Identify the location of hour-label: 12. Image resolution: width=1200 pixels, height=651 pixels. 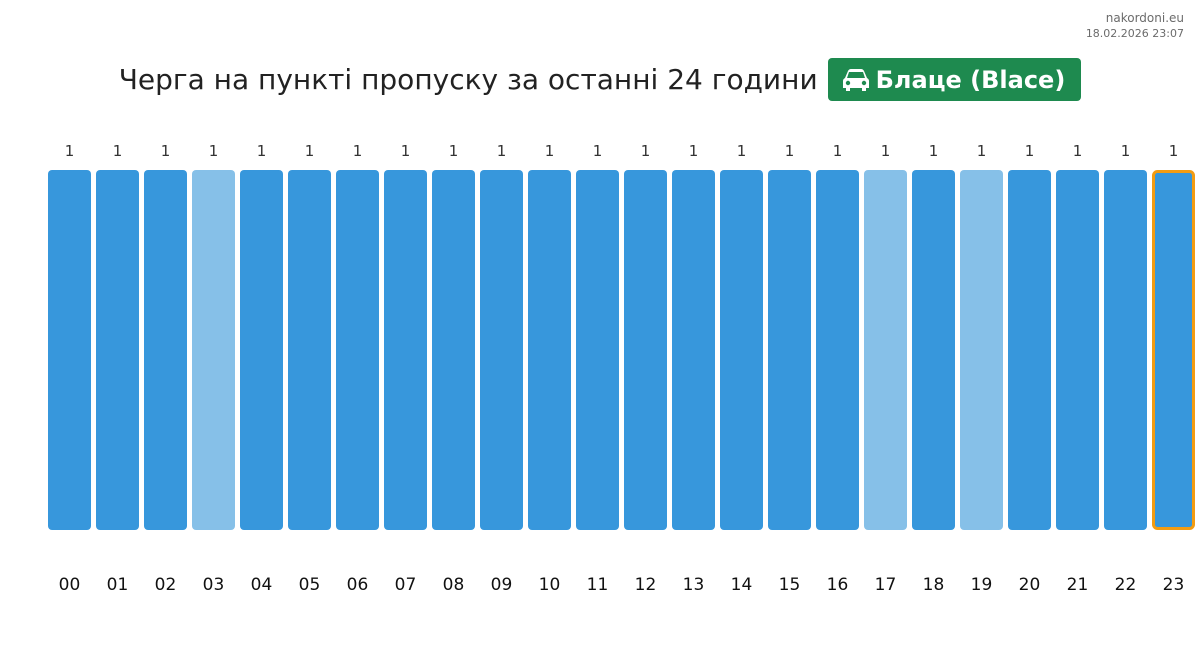
(646, 585).